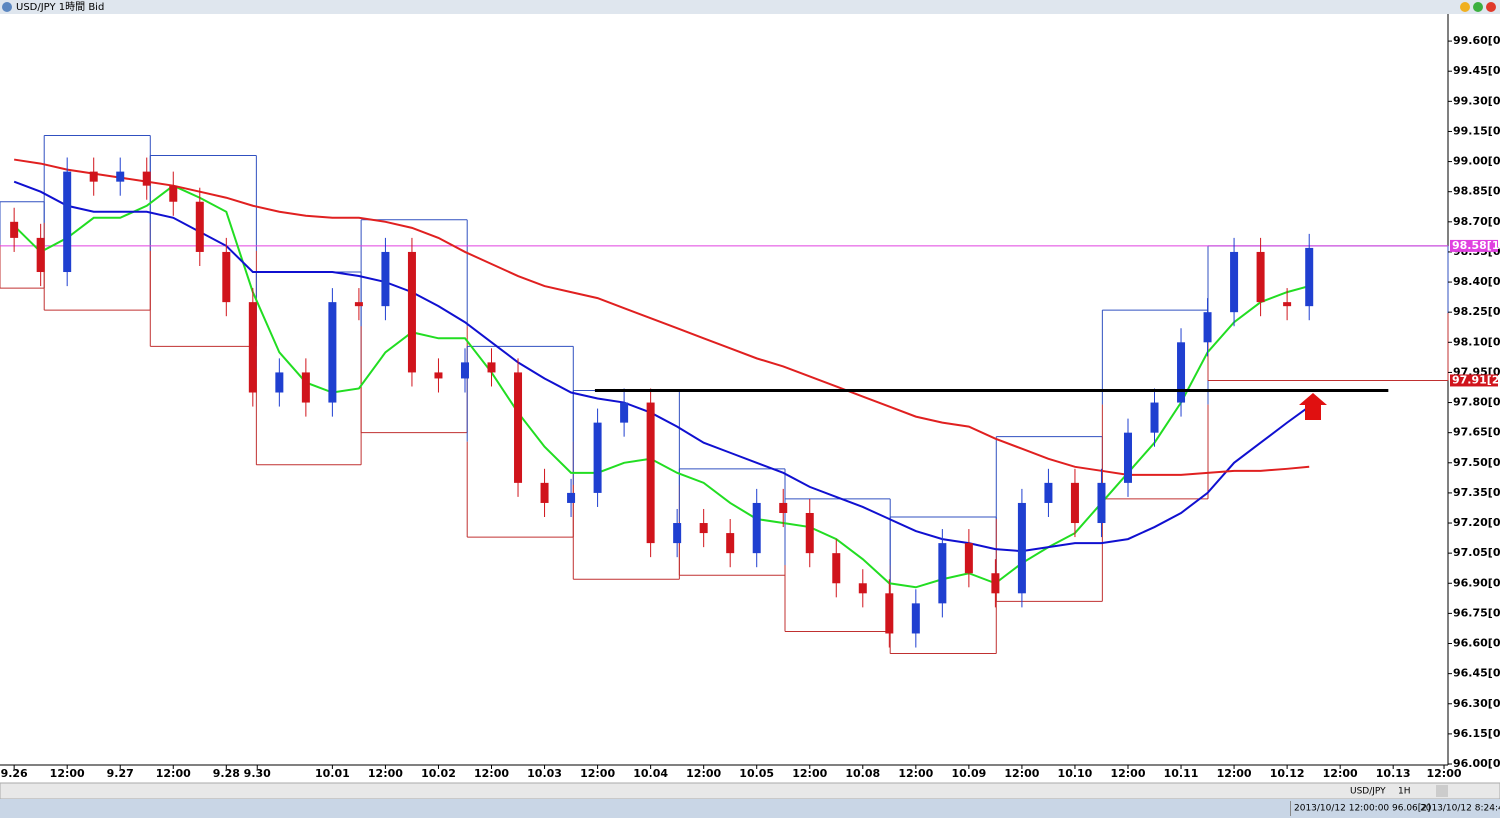 The width and height of the screenshot is (1500, 818). Describe the element at coordinates (968, 773) in the screenshot. I see `x-tick-label: 10.09` at that location.